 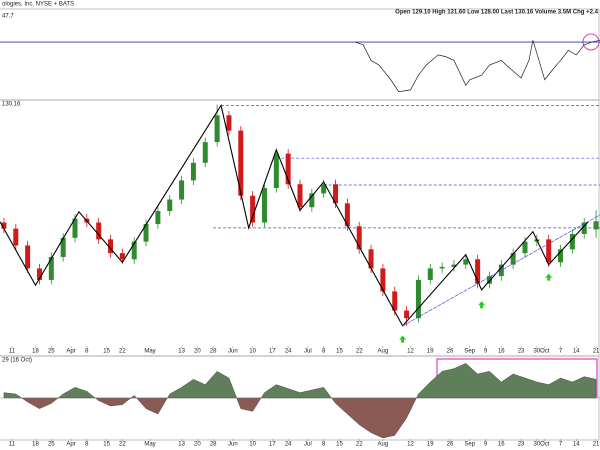 What do you see at coordinates (477, 66) in the screenshot?
I see `upper-line` at bounding box center [477, 66].